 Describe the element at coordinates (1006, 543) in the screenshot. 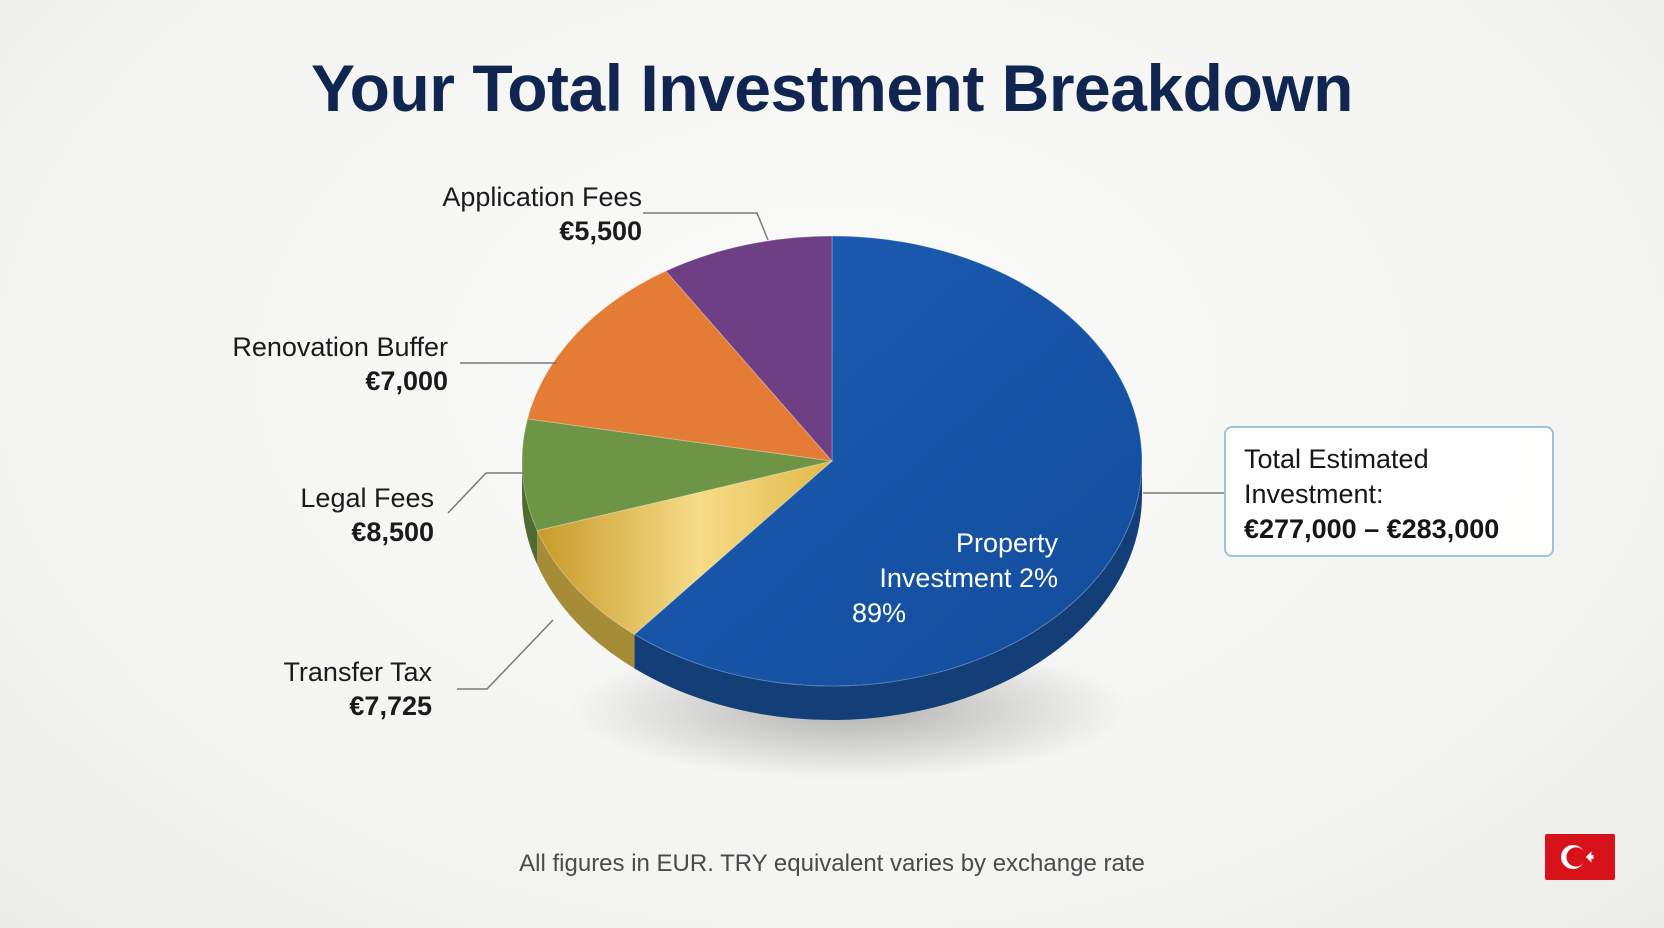

I see `property-label-line1: Property` at that location.